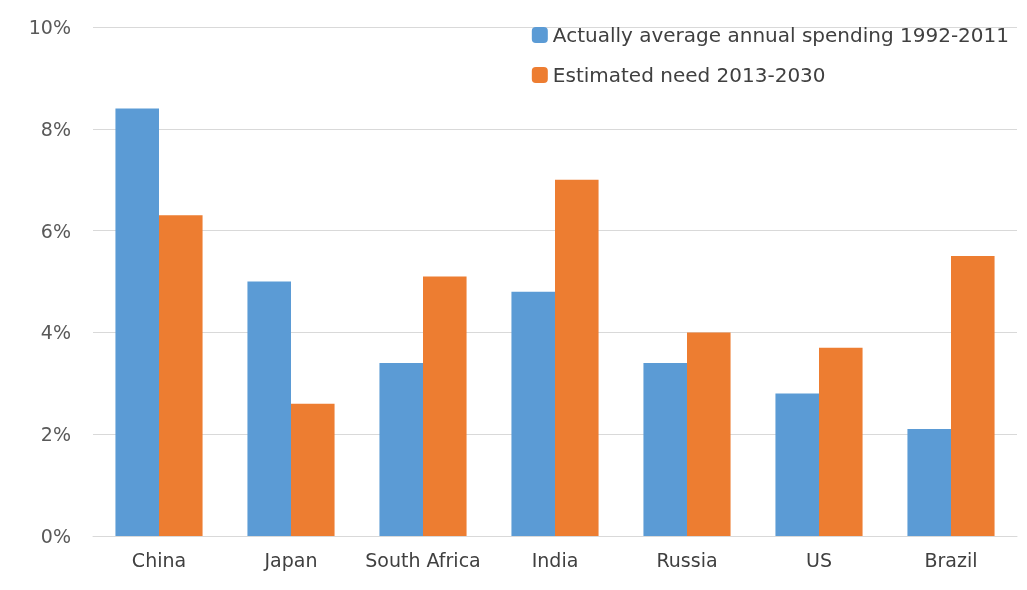 The width and height of the screenshot is (1027, 590). Describe the element at coordinates (819, 559) in the screenshot. I see `x-tick-label: US` at that location.